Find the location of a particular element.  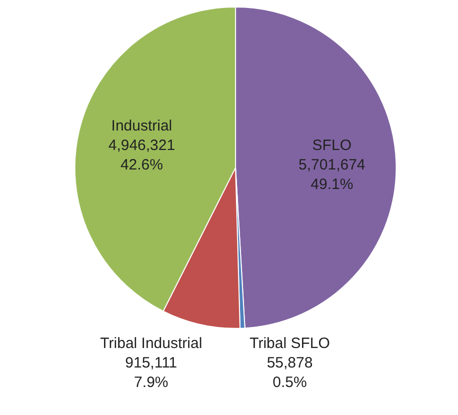

data-label: 915,111 7.9% is located at coordinates (151, 373).